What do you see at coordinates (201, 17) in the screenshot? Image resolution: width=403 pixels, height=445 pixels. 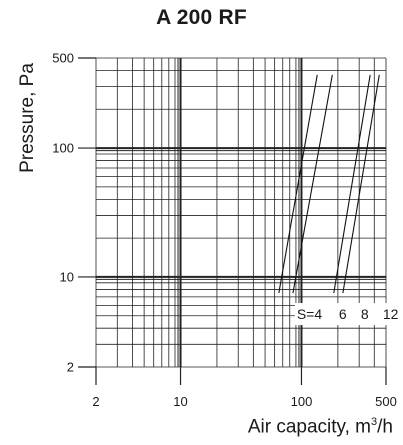 I see `chart-title: A 200 RF` at bounding box center [201, 17].